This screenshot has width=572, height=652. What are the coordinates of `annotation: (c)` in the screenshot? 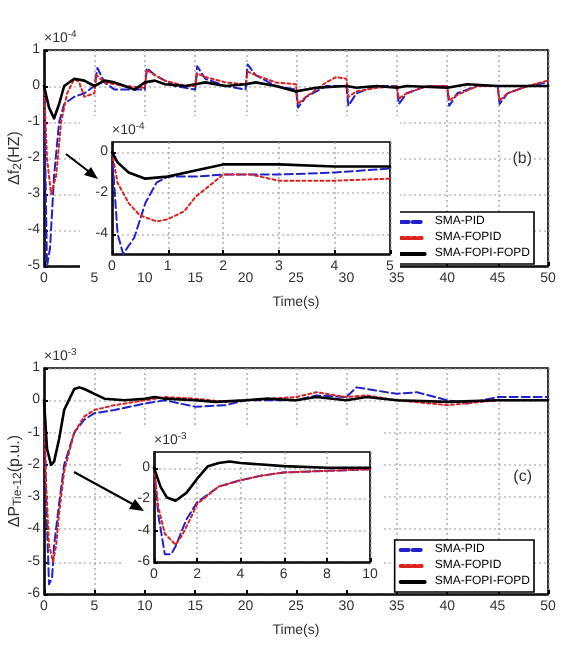 It's located at (523, 476).